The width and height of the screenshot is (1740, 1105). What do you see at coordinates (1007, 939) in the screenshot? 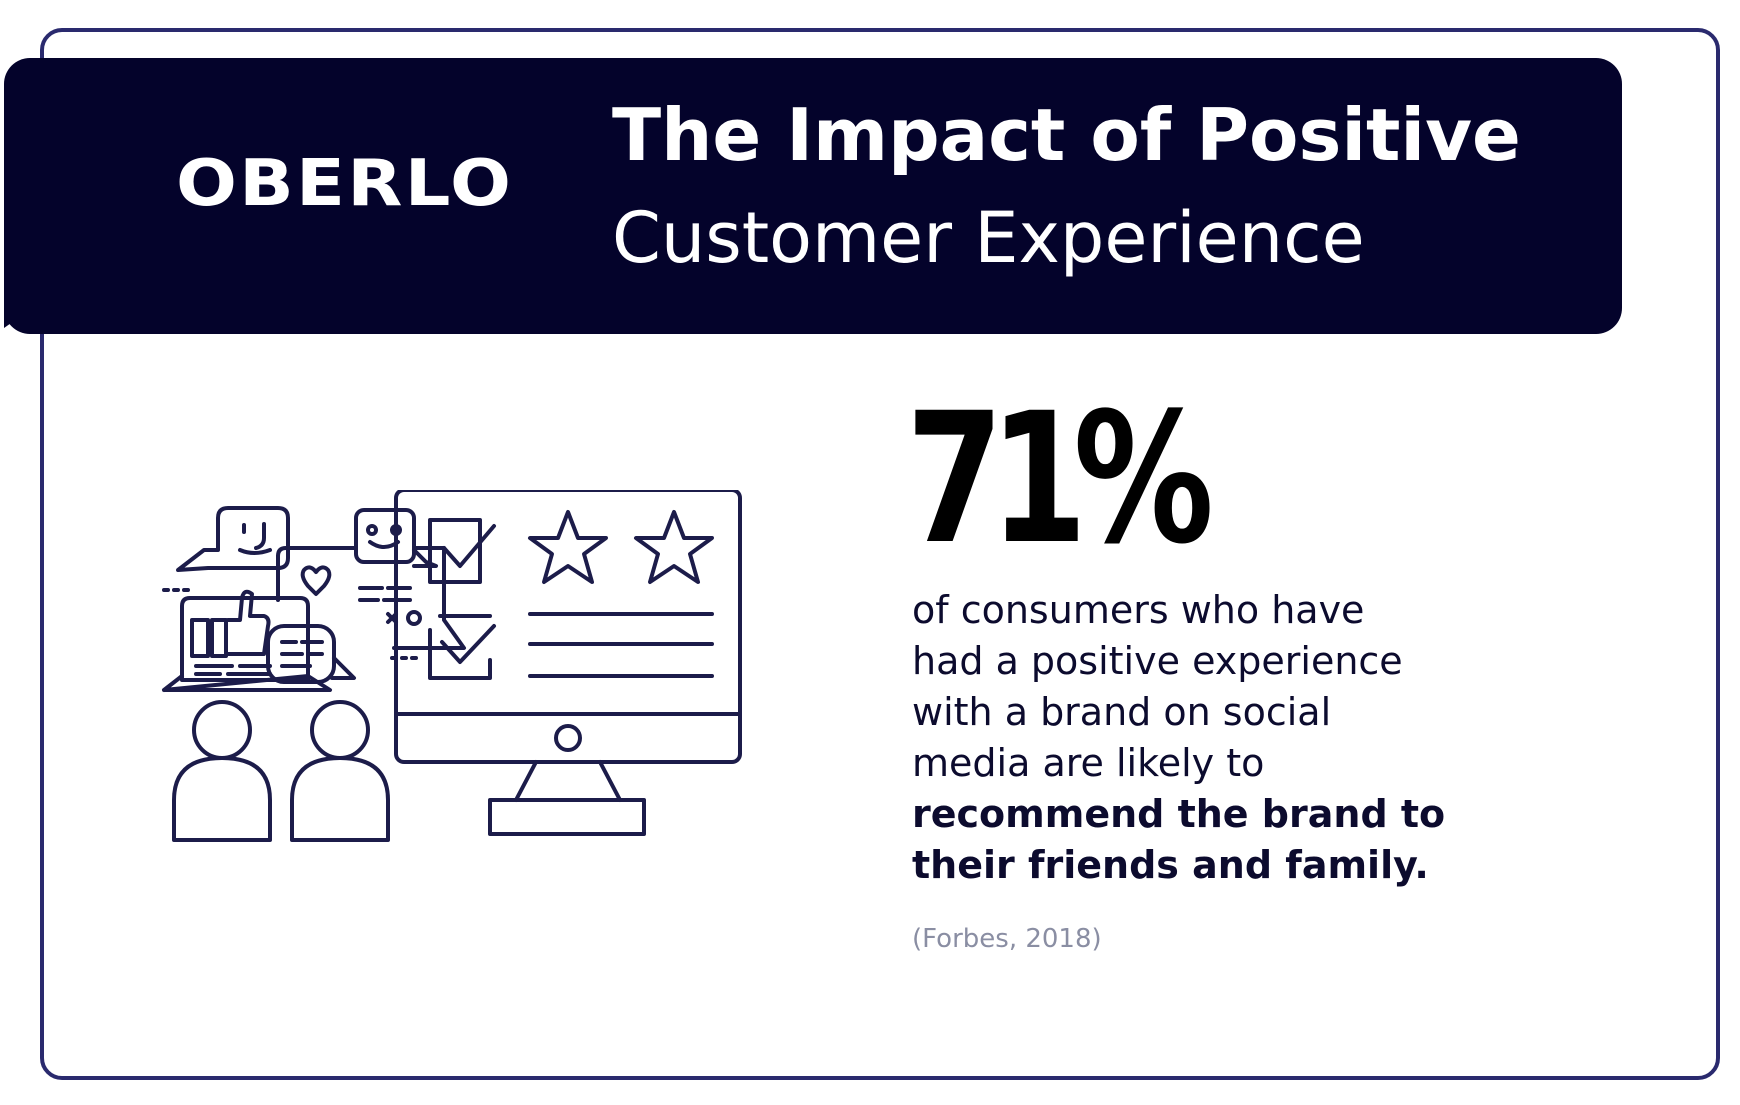
I see `source-citation: (Forbes, 2018)` at bounding box center [1007, 939].